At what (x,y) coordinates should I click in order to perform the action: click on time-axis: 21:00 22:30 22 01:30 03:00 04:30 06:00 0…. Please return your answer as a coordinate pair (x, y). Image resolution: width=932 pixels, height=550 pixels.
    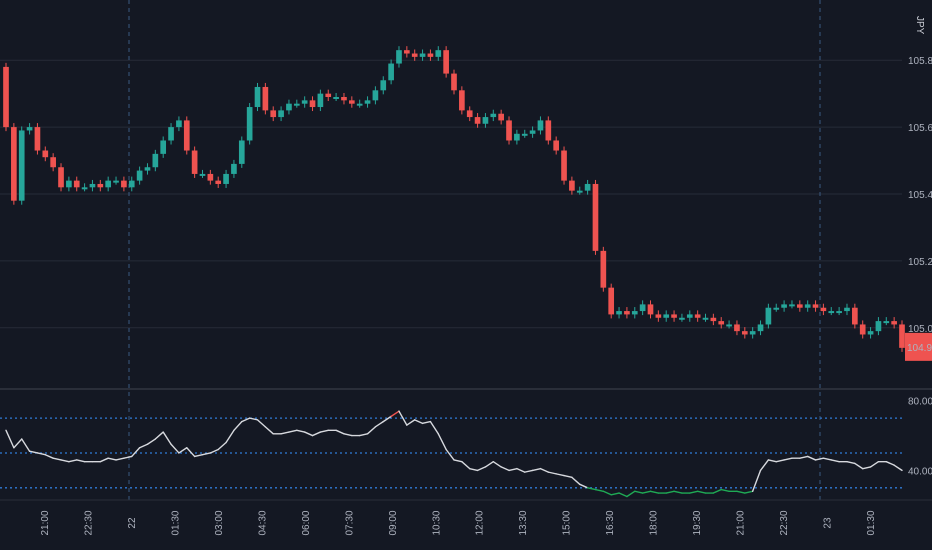
    Looking at the image, I should click on (458, 522).